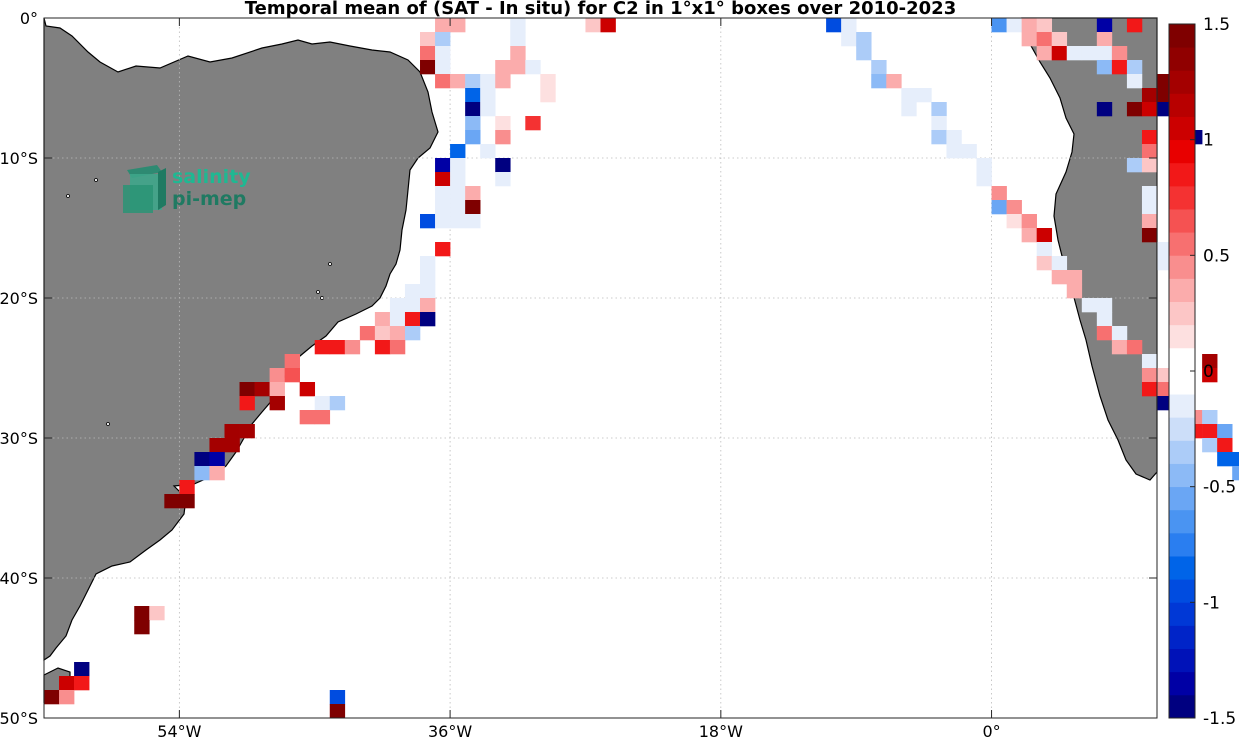 Image resolution: width=1239 pixels, height=740 pixels. Describe the element at coordinates (19, 438) in the screenshot. I see `y-tick-label: 30°S` at that location.